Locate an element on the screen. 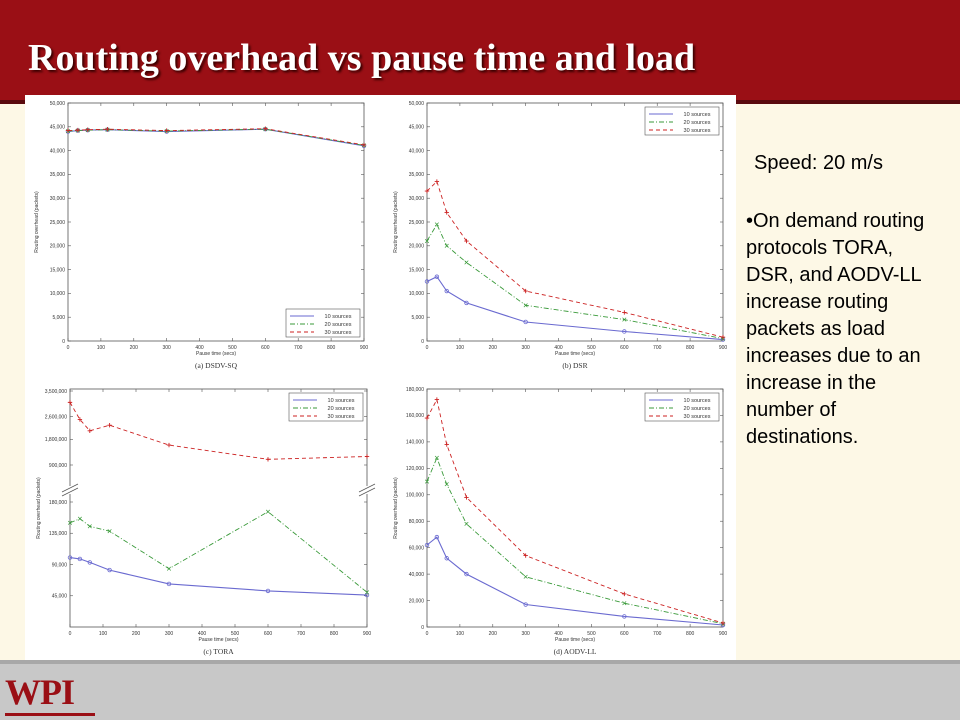 The height and width of the screenshot is (720, 960). y-tick-label: 30,000 is located at coordinates (58, 199).